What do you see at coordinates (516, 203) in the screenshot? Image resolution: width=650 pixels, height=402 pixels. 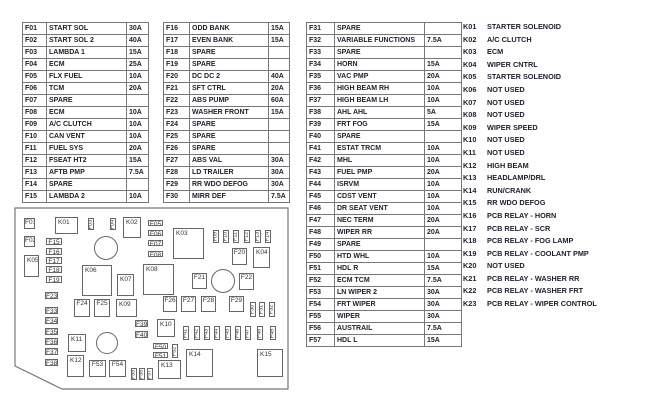 I see `relay-function: RR WDO DEFOG` at bounding box center [516, 203].